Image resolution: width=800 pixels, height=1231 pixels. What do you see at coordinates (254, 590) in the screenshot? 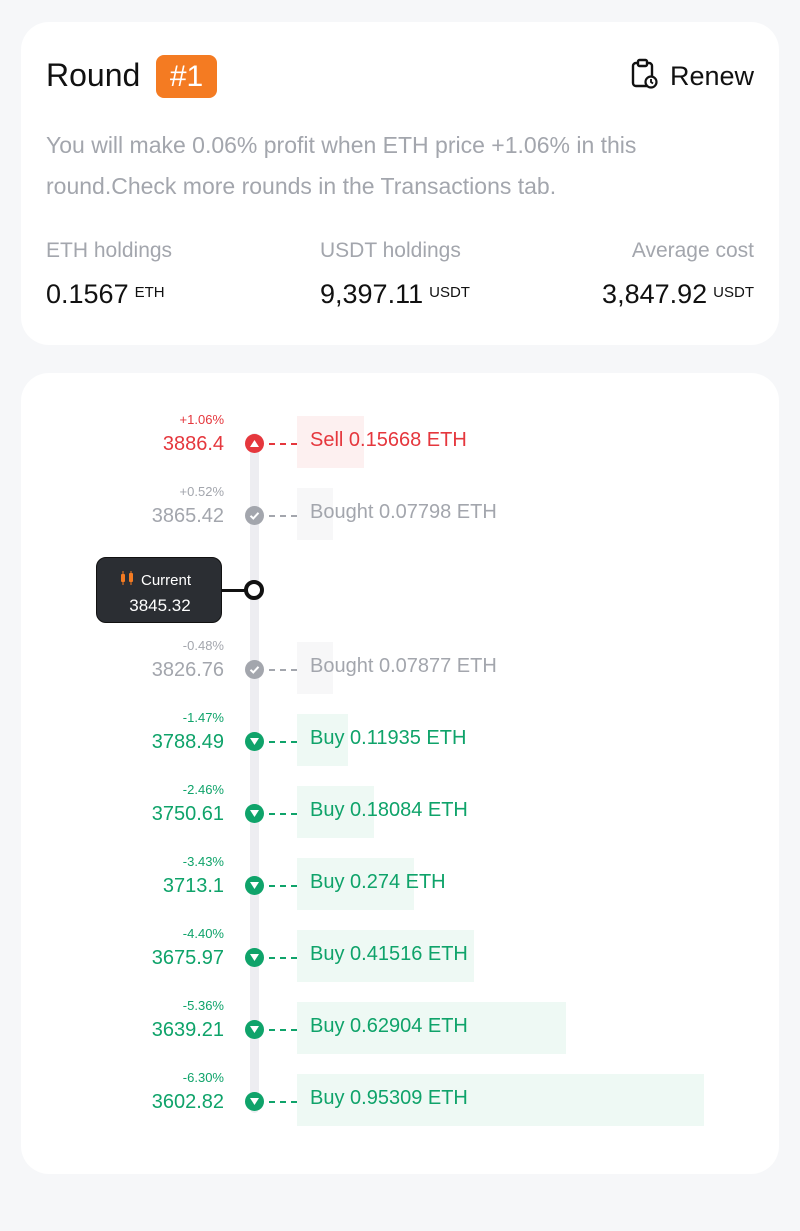
I see `current-price-marker` at bounding box center [254, 590].